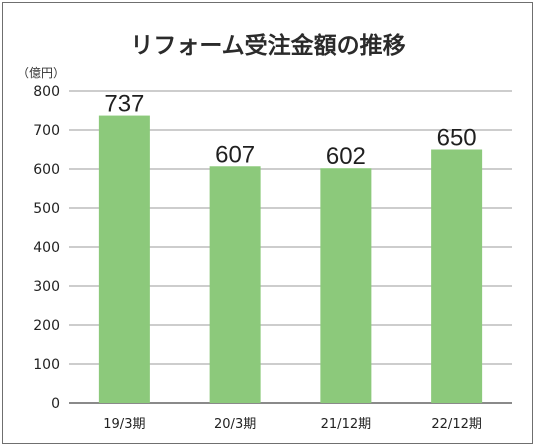  What do you see at coordinates (46, 248) in the screenshot?
I see `y-tick-label: 400` at bounding box center [46, 248].